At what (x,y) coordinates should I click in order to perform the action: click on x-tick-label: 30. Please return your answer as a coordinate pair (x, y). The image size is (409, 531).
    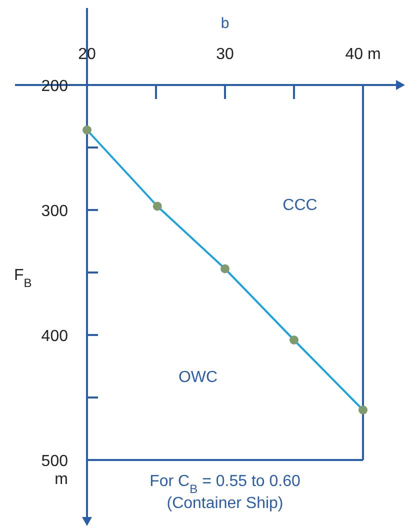
    Looking at the image, I should click on (225, 54).